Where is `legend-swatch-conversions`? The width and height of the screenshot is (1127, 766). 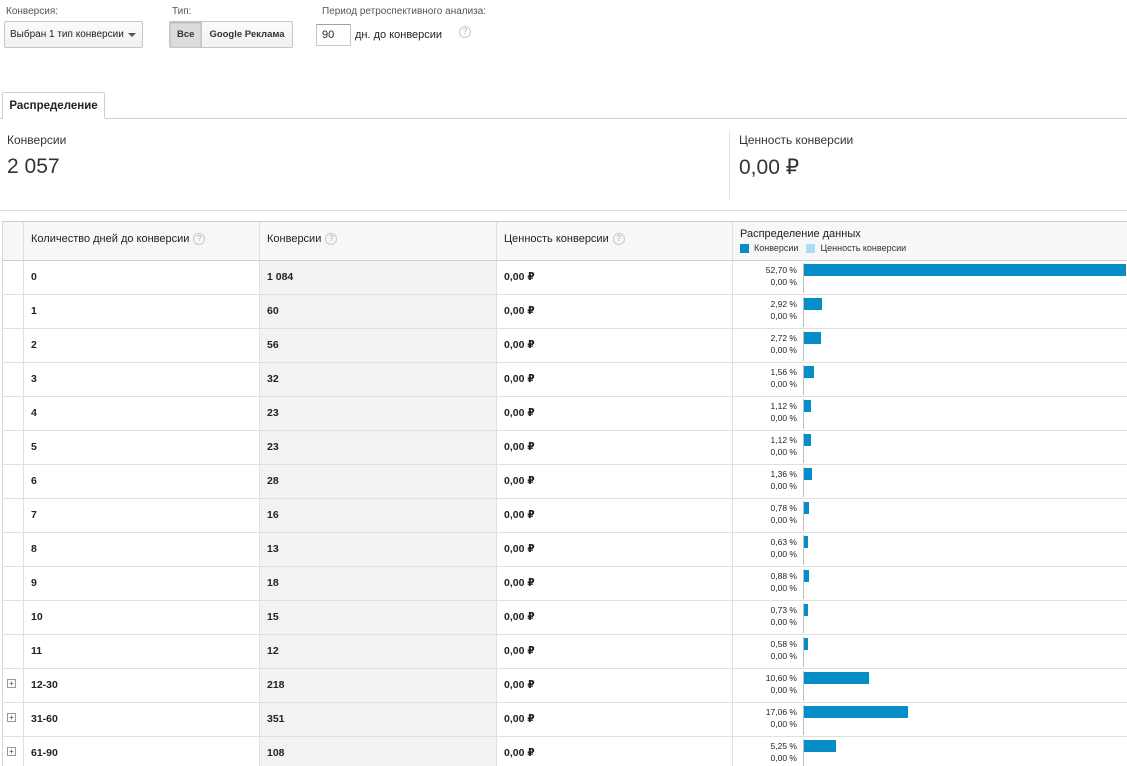 legend-swatch-conversions is located at coordinates (744, 248).